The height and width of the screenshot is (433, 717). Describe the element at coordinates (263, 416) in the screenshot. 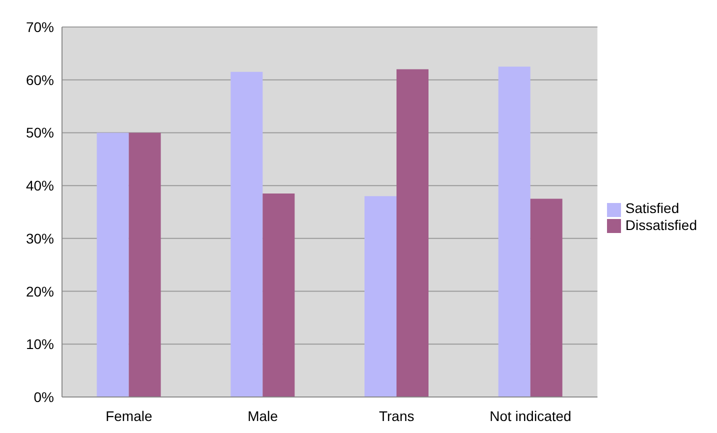

I see `x-tick-label: Male` at that location.